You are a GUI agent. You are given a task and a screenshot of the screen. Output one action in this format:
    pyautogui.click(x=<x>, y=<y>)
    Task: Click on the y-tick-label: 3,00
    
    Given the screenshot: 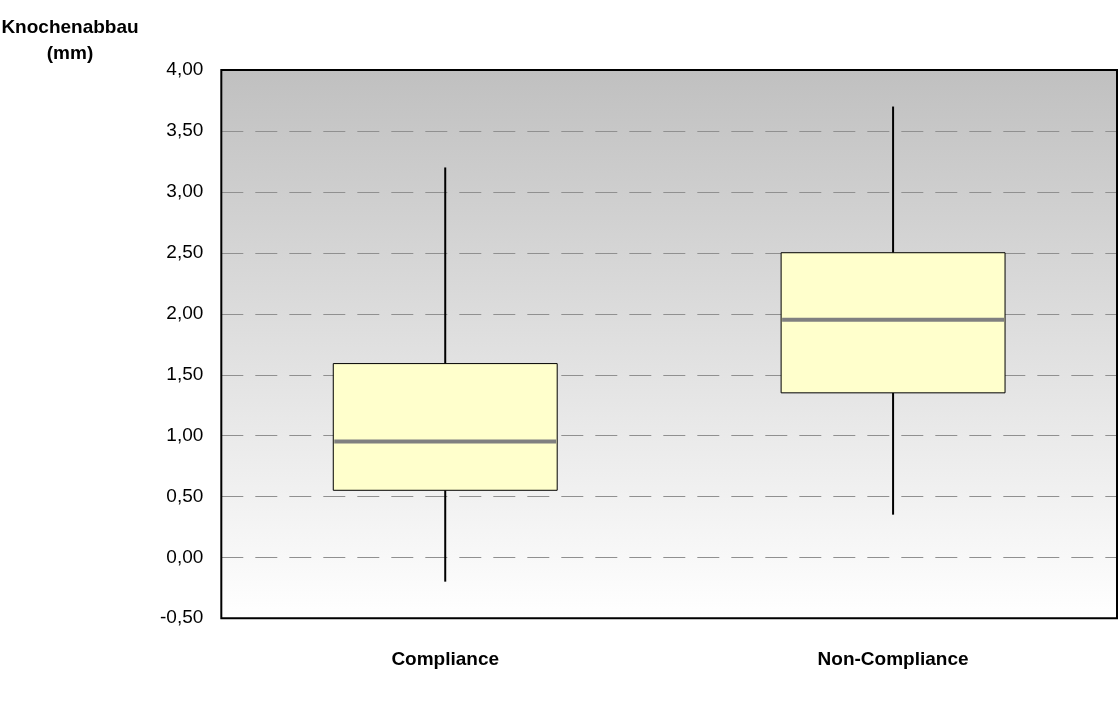 What is the action you would take?
    pyautogui.click(x=185, y=191)
    